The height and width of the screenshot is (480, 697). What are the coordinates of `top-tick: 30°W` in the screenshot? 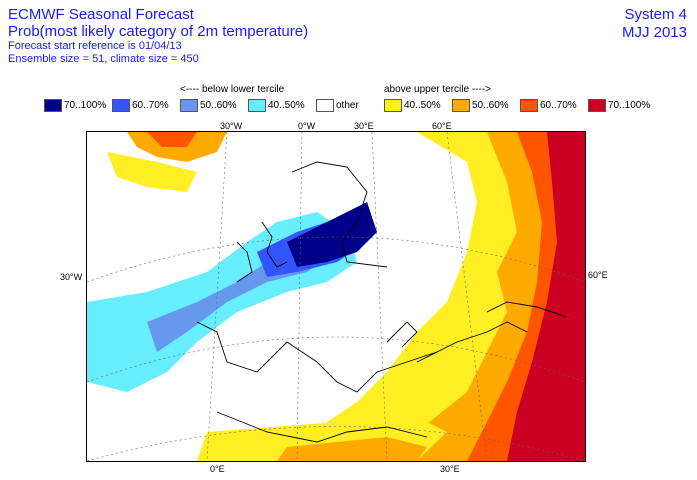 It's located at (231, 126).